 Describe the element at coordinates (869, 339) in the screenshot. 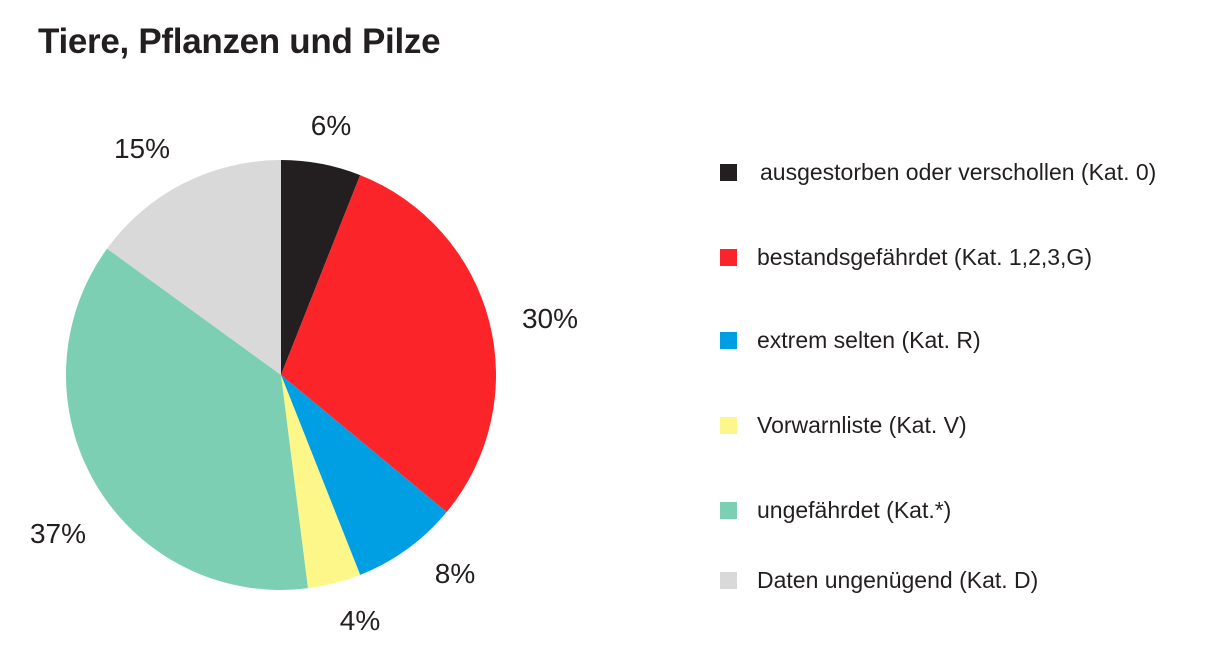

I see `legend-label: extrem selten (Kat. R)` at that location.